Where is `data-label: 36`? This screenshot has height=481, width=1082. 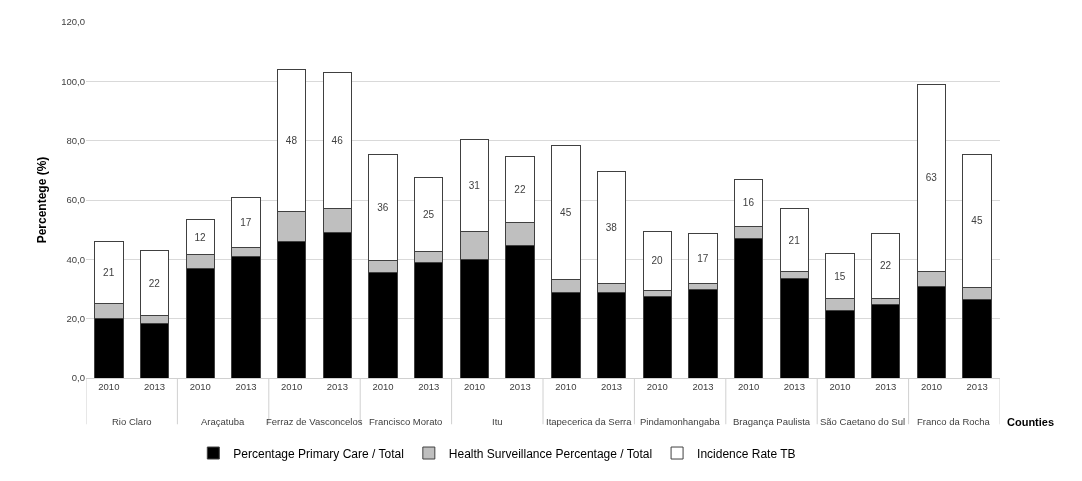
data-label: 36 is located at coordinates (383, 207).